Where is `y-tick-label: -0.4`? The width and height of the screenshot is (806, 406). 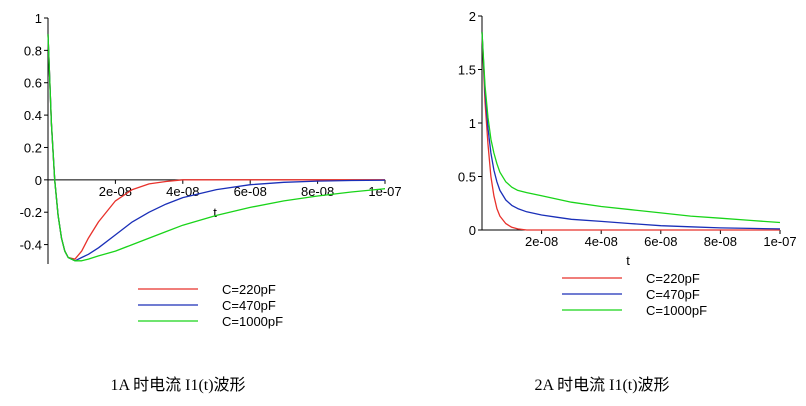 y-tick-label: -0.4 is located at coordinates (31, 245).